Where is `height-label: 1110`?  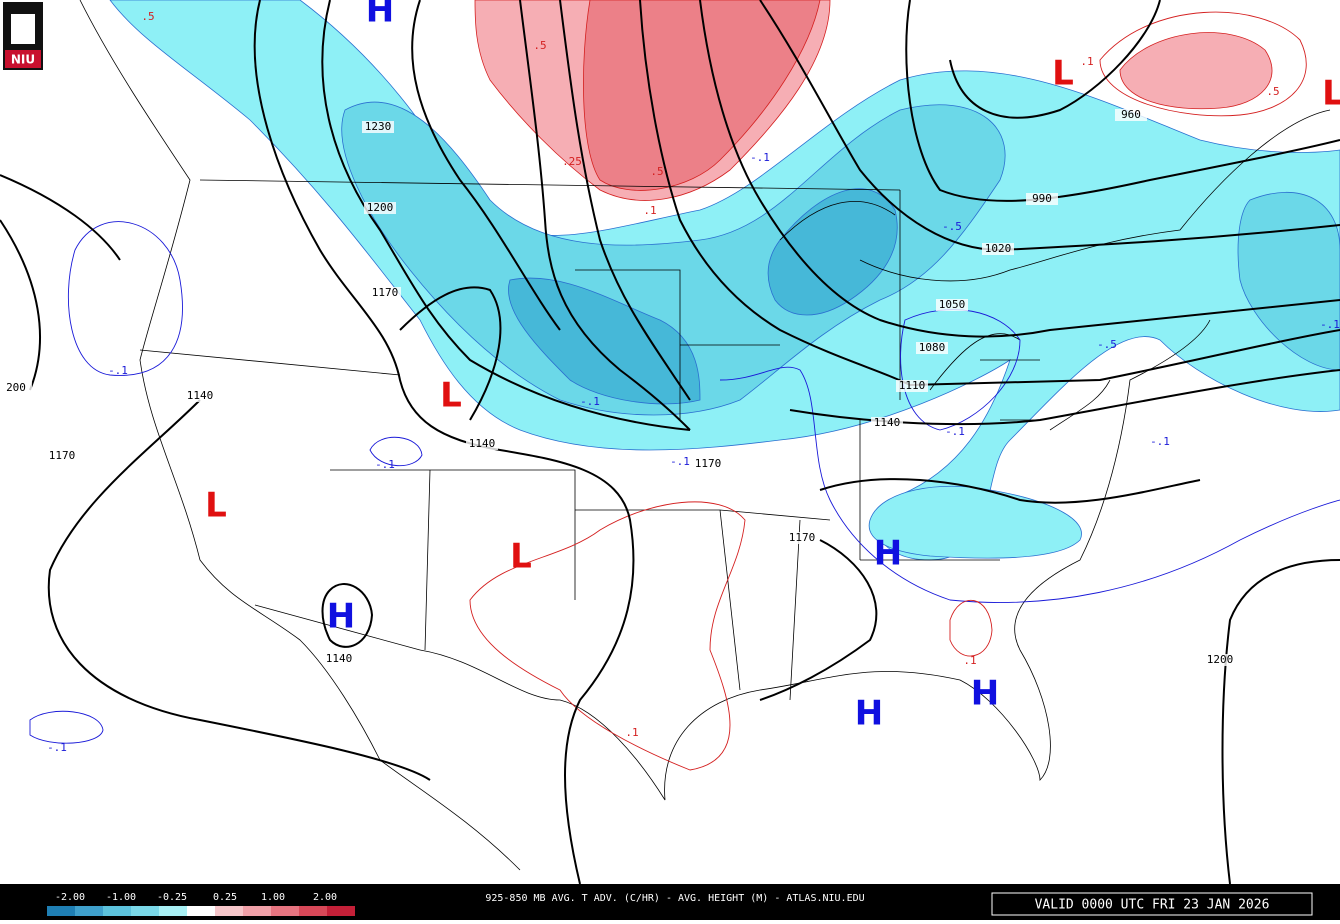
height-label: 1110 is located at coordinates (912, 385).